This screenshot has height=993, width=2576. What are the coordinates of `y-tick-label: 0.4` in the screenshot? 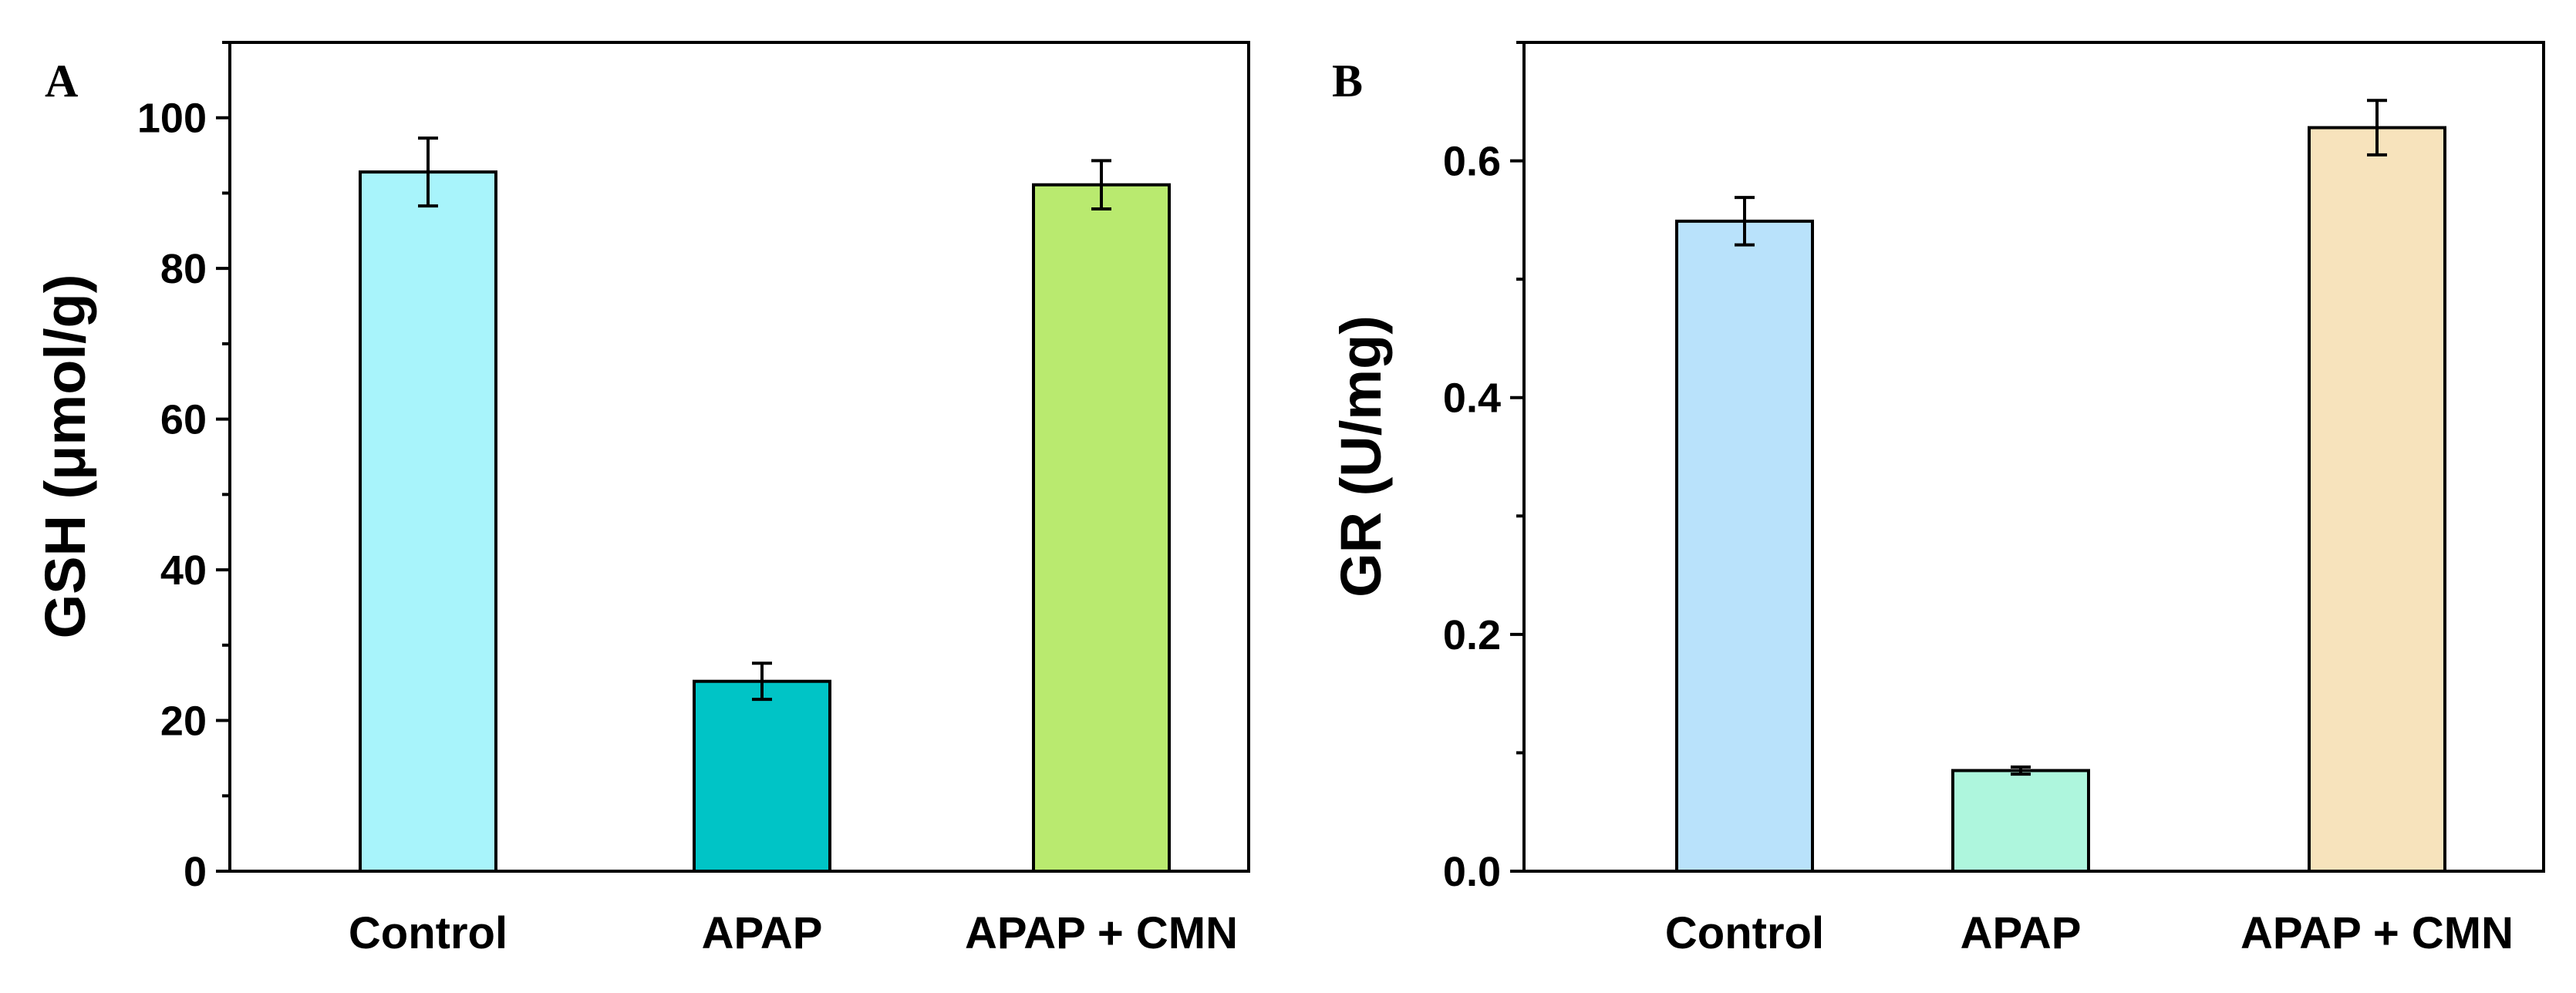 It's located at (1472, 398).